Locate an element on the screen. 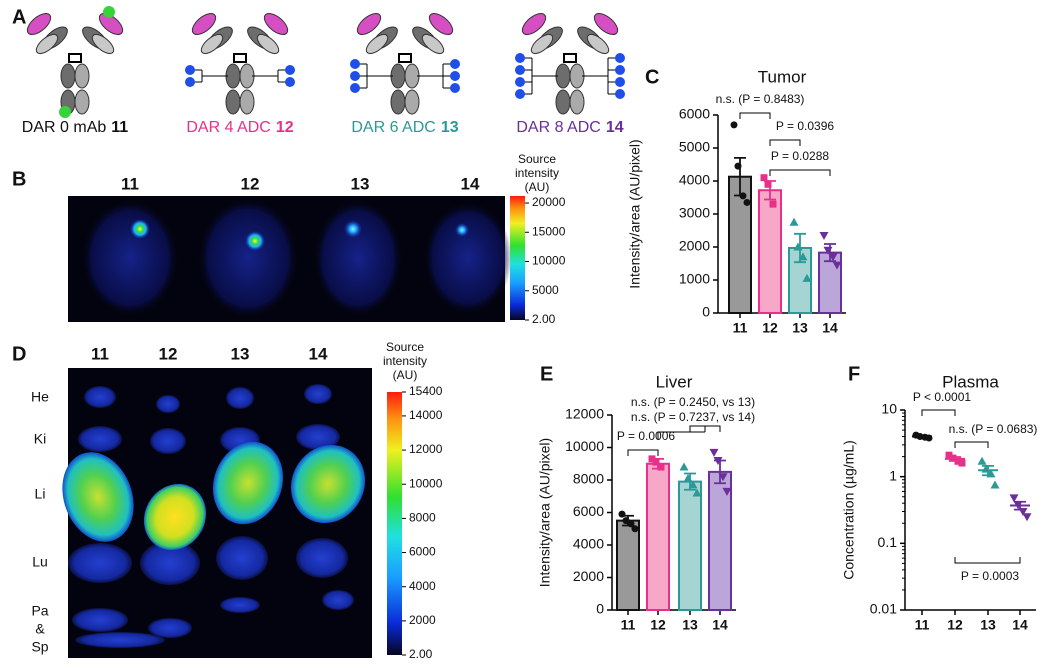 This screenshot has width=1050, height=670. chart-title: Plasma is located at coordinates (970, 381).